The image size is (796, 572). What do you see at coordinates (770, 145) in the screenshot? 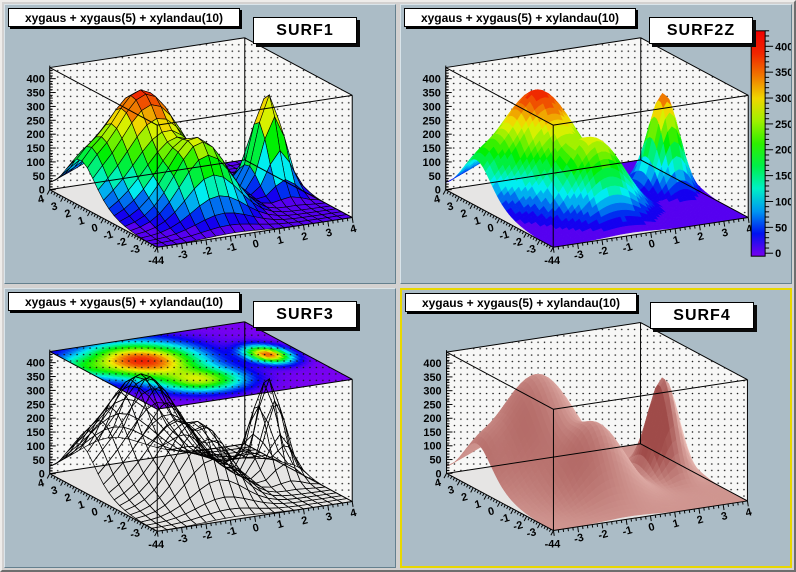
I see `color-palette-bar: 0 50 100 150 200 250 300 350 400` at bounding box center [770, 145].